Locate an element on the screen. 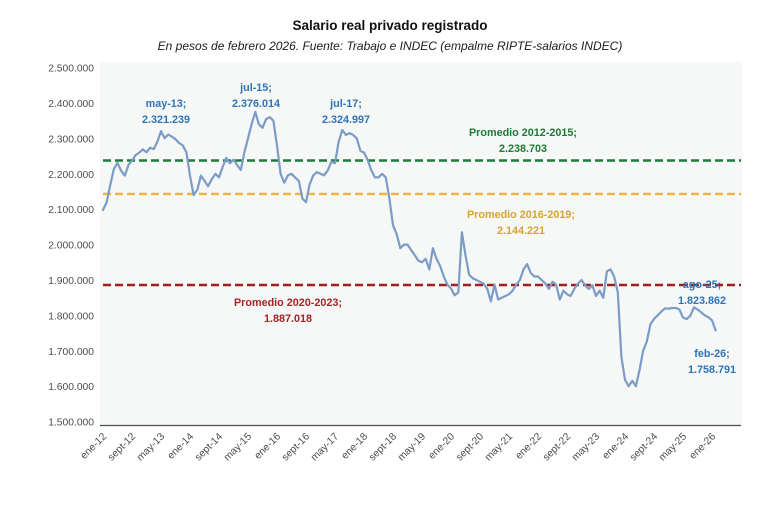 This screenshot has height=509, width=780. y-axis-tick-label: 1.500.000 is located at coordinates (71, 423).